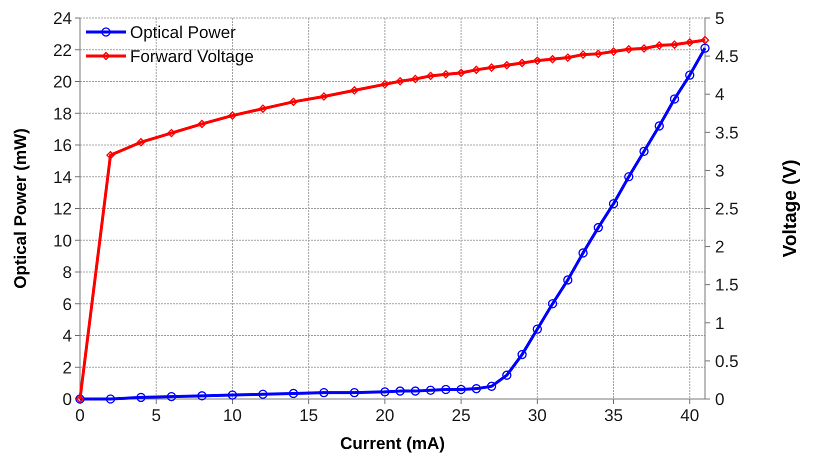 This screenshot has height=457, width=816. What do you see at coordinates (727, 56) in the screenshot?
I see `y2-tick-label: 4.5` at bounding box center [727, 56].